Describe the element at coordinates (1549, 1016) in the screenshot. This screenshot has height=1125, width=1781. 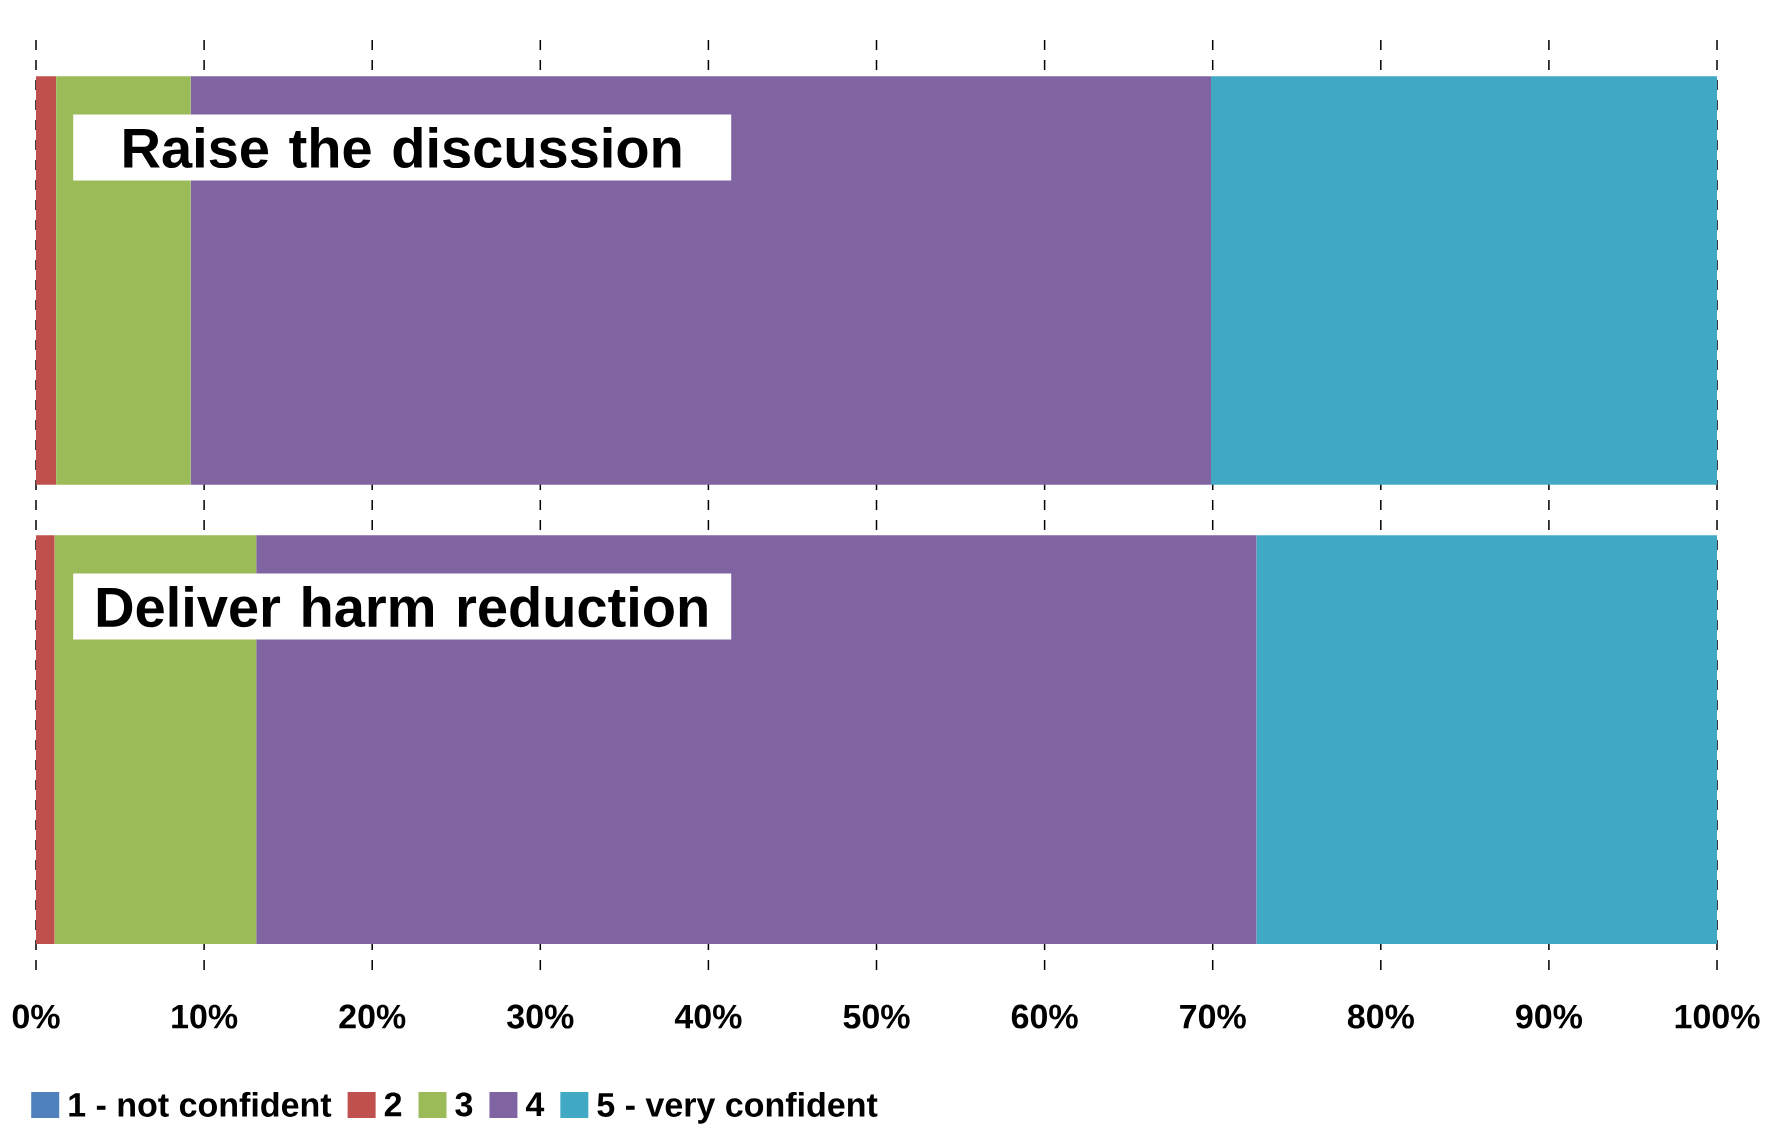
I see `x-tick-label: 90%` at that location.